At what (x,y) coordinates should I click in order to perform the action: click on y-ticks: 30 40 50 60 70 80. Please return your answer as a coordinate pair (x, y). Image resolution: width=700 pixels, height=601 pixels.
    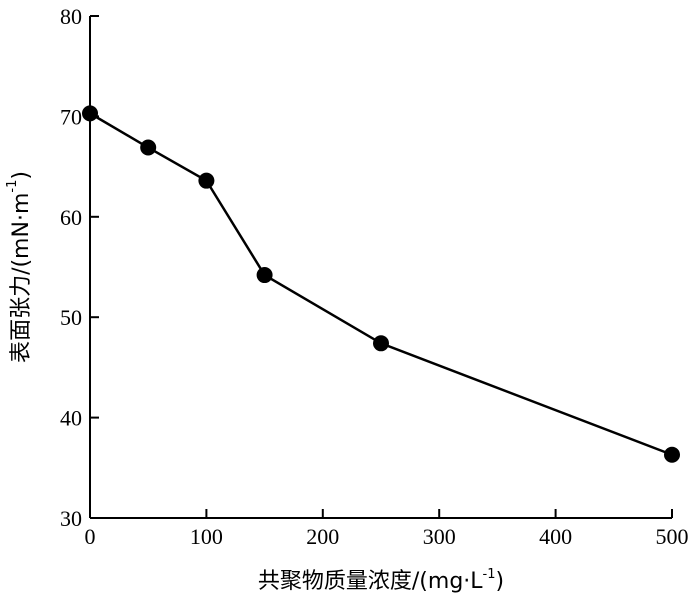
    Looking at the image, I should click on (79, 267).